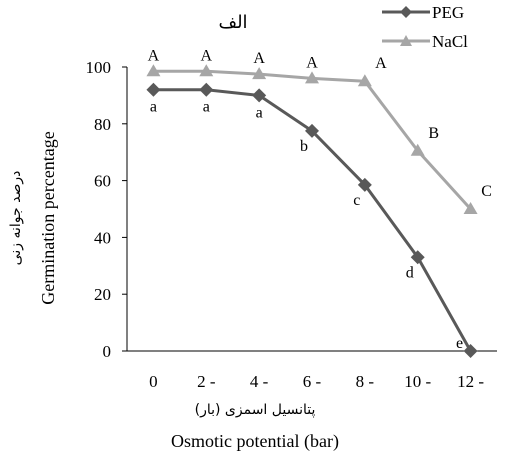  Describe the element at coordinates (255, 410) in the screenshot. I see `x-axis-title-fa: پتانسیل اسمزی (بار)` at that location.